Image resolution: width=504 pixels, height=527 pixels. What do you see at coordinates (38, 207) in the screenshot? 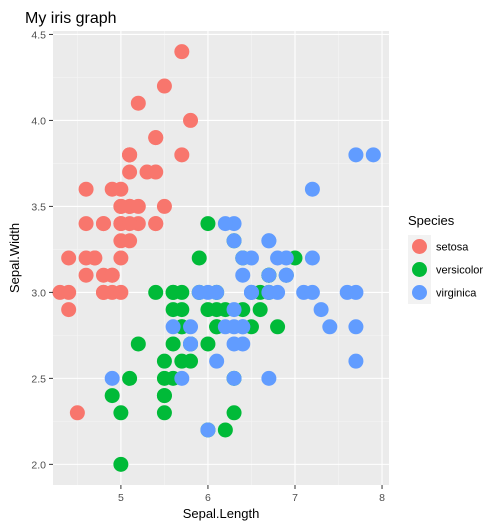
I see `y-tick-label: 3.5` at bounding box center [38, 207].